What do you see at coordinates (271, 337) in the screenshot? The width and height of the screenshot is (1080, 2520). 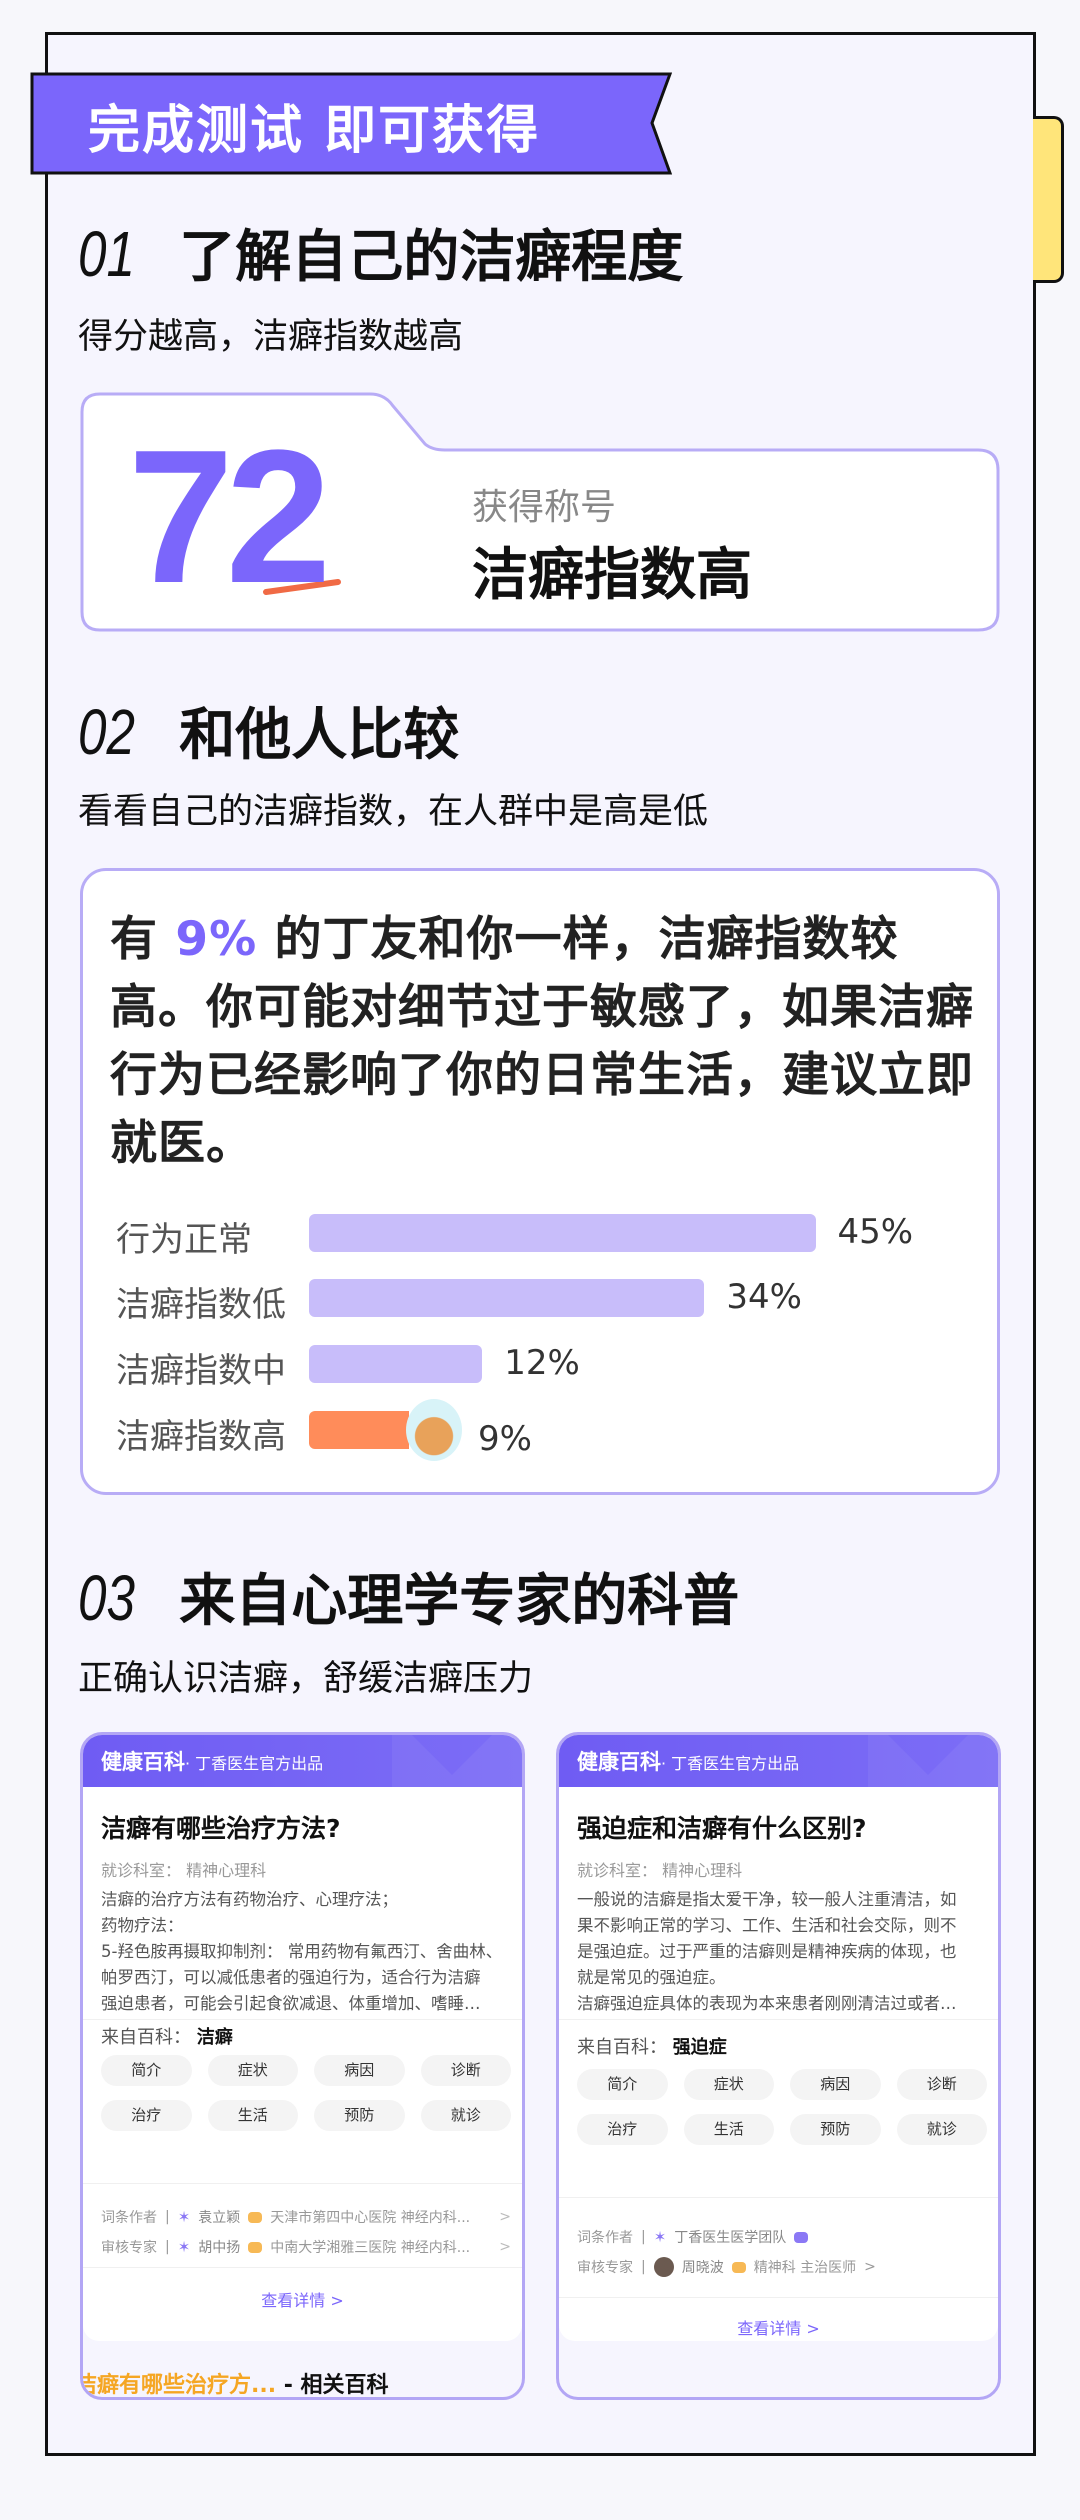 I see `section1-subtitle: 得分越高，洁癖指数越高` at bounding box center [271, 337].